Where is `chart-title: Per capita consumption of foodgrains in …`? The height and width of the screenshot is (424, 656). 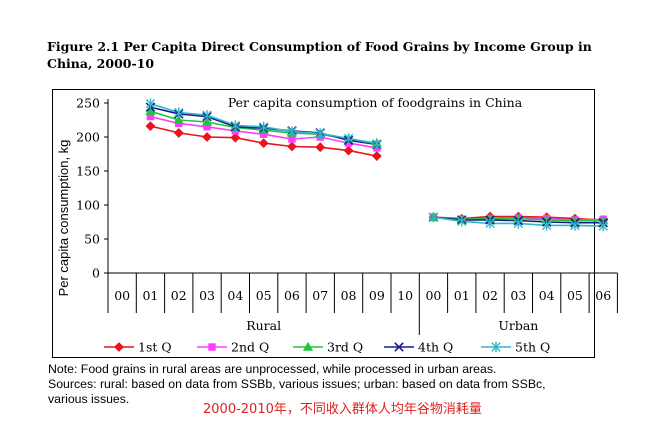 chart-title: Per capita consumption of foodgrains in … is located at coordinates (375, 102).